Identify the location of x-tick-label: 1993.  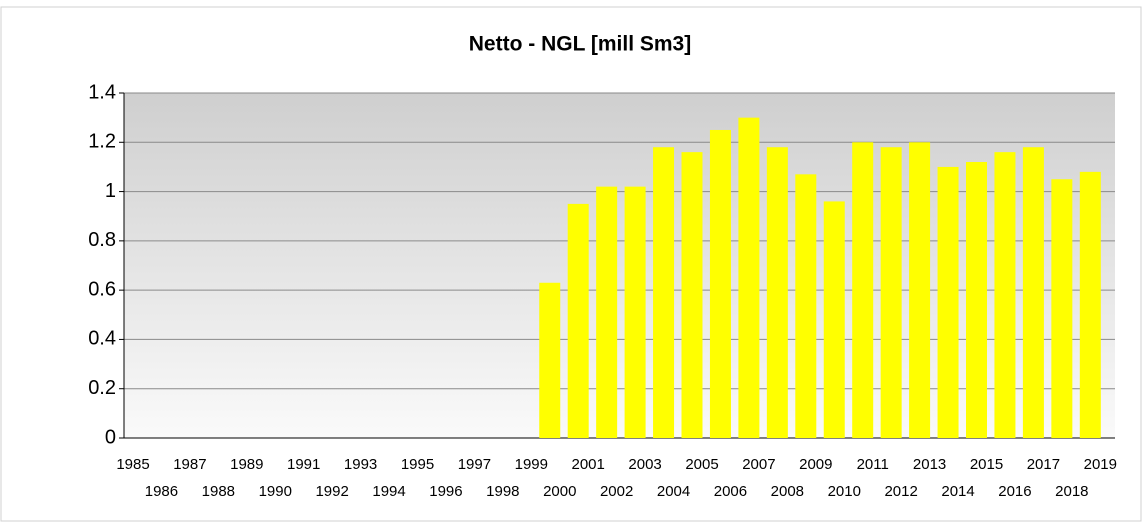
(360, 464).